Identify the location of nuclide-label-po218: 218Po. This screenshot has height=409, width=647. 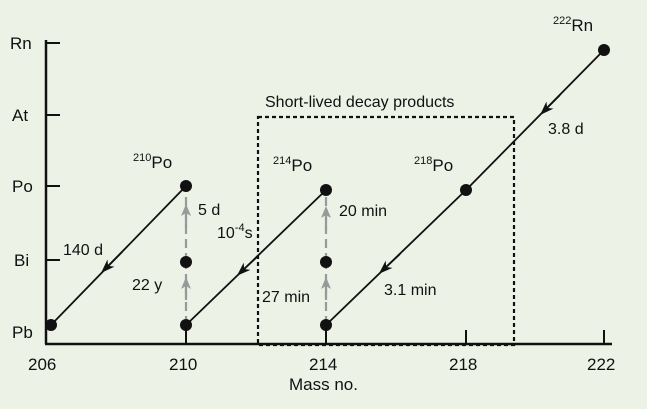
(433, 165).